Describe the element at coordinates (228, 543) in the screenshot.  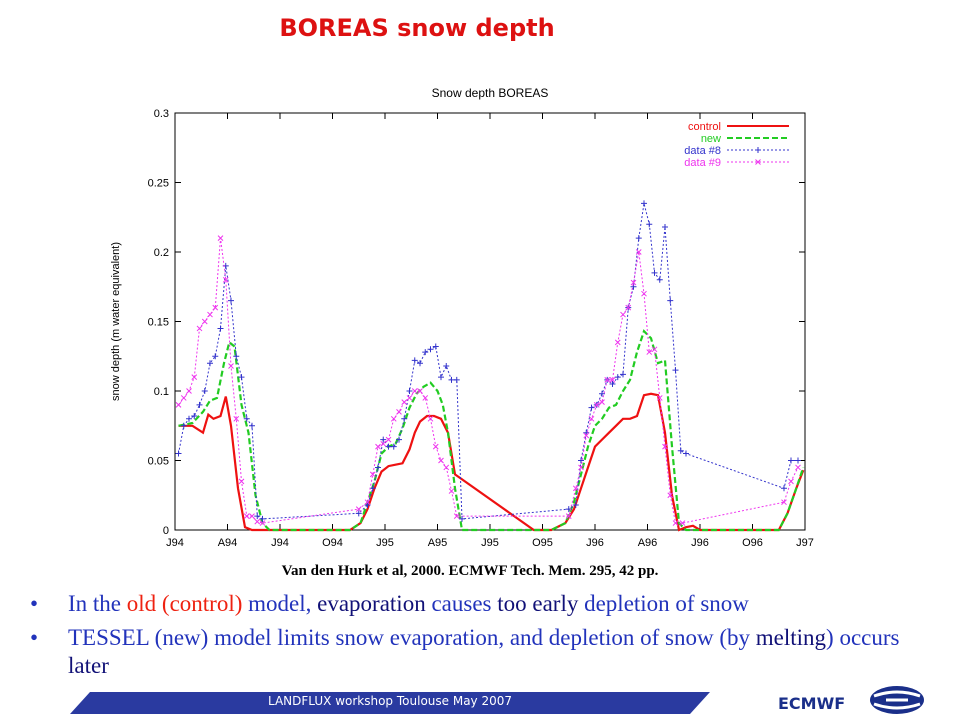
I see `x-tick-label: A94` at that location.